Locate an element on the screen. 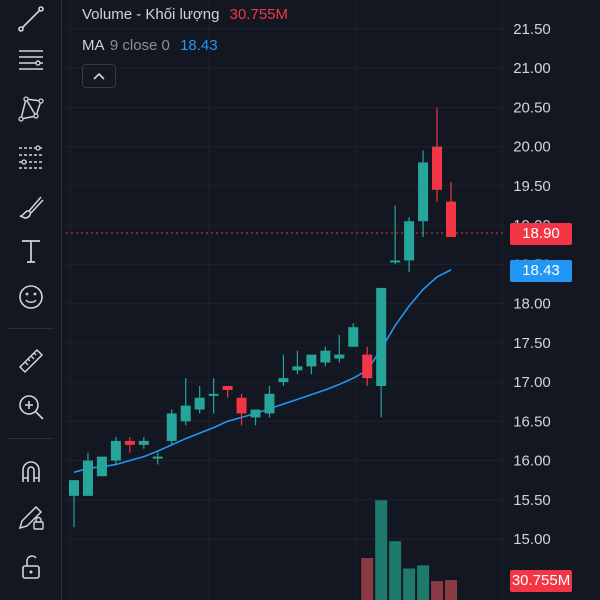 This screenshot has height=600, width=600. price-axis-label: 15.00 is located at coordinates (532, 539).